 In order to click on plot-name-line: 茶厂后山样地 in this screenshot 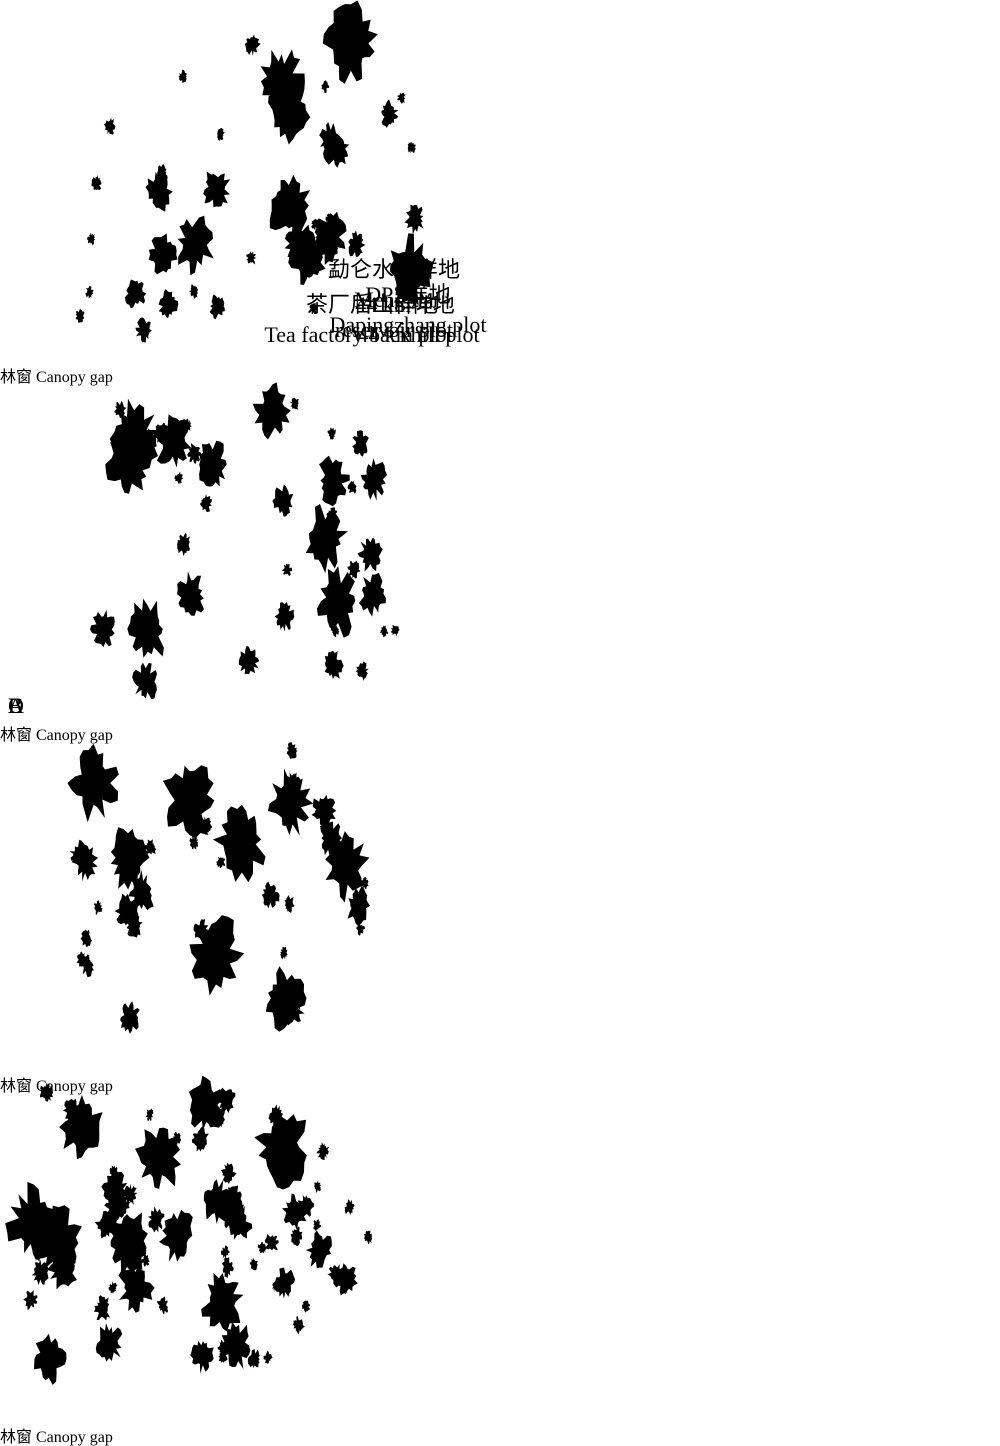, I will do `click(372, 304)`.